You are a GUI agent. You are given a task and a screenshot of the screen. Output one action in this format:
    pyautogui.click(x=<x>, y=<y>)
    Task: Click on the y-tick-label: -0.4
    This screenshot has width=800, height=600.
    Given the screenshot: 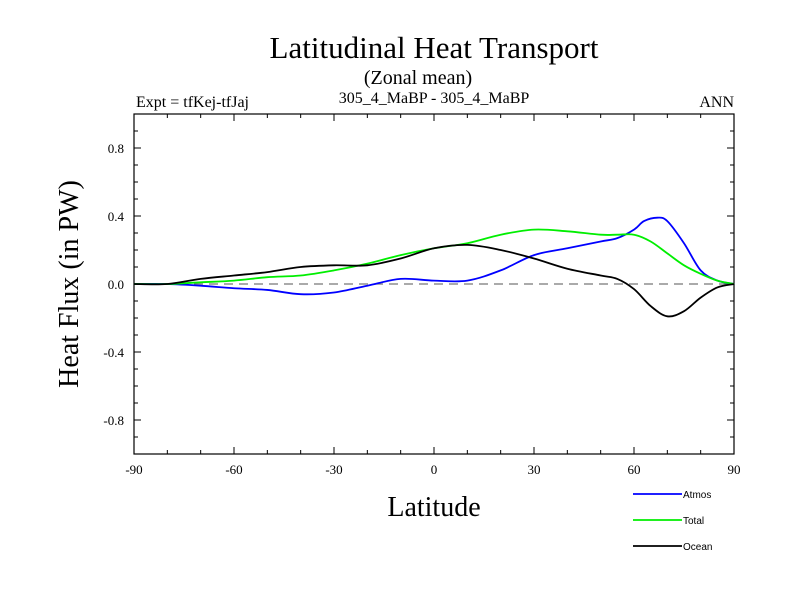 What is the action you would take?
    pyautogui.click(x=113, y=352)
    